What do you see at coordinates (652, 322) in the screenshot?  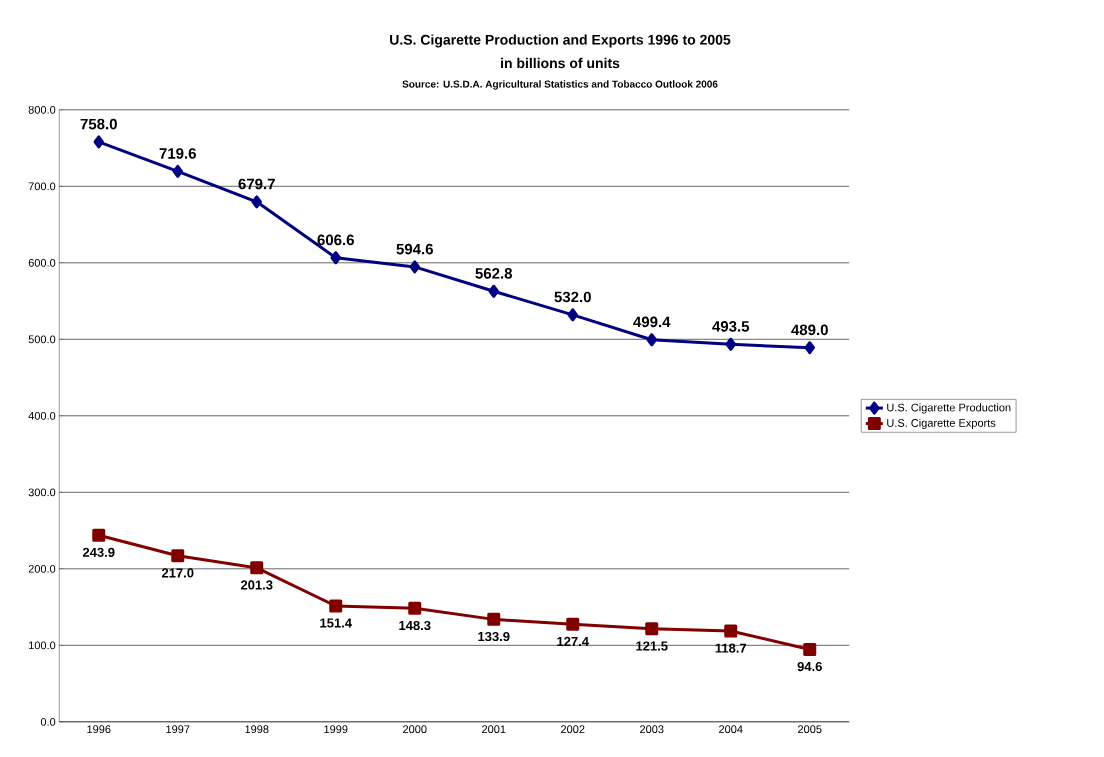 I see `data-label: 499.4` at bounding box center [652, 322].